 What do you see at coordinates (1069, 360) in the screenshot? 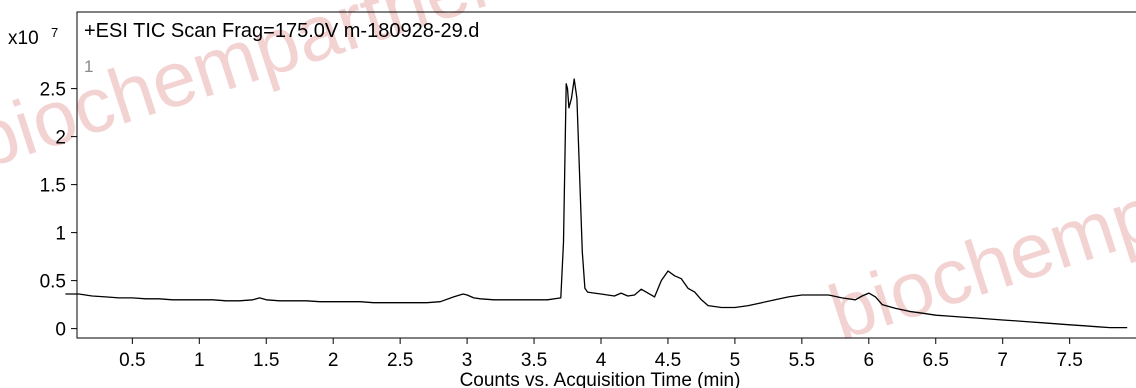
I see `x-tick-label: 7.5` at bounding box center [1069, 360].